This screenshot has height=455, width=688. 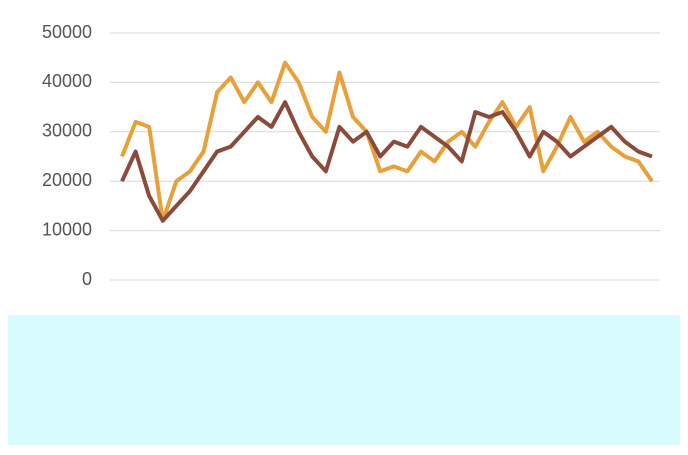 What do you see at coordinates (87, 279) in the screenshot?
I see `y-tick-label: 0` at bounding box center [87, 279].